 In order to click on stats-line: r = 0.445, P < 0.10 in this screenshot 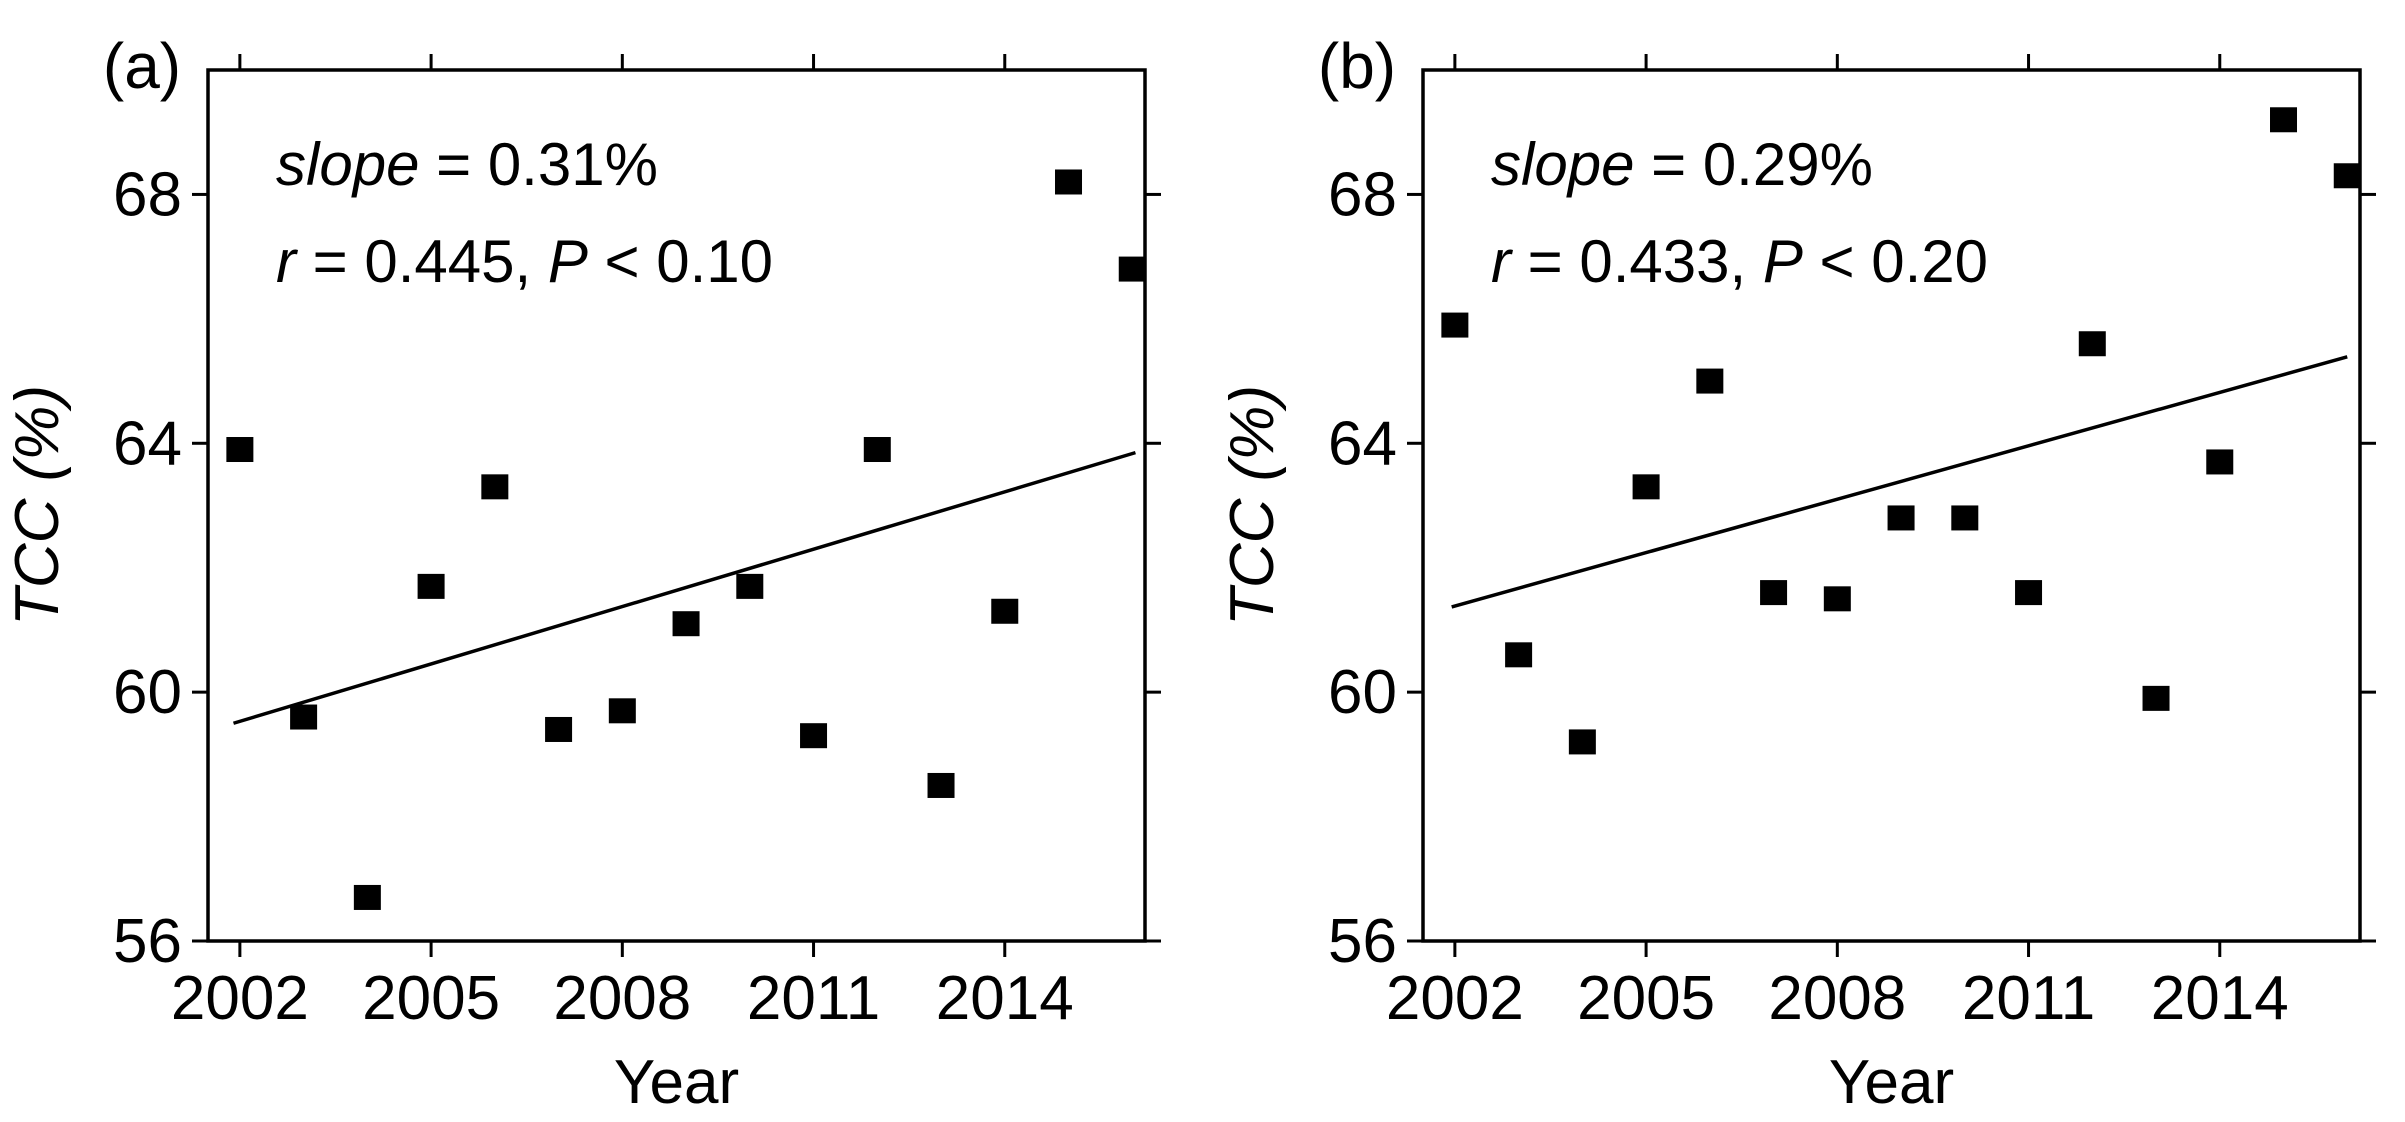, I will do `click(524, 261)`.